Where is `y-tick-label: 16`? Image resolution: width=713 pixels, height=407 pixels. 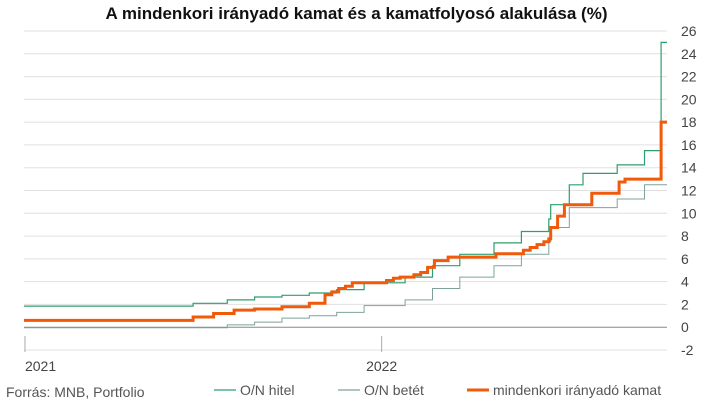
y-tick-label: 16 is located at coordinates (689, 145).